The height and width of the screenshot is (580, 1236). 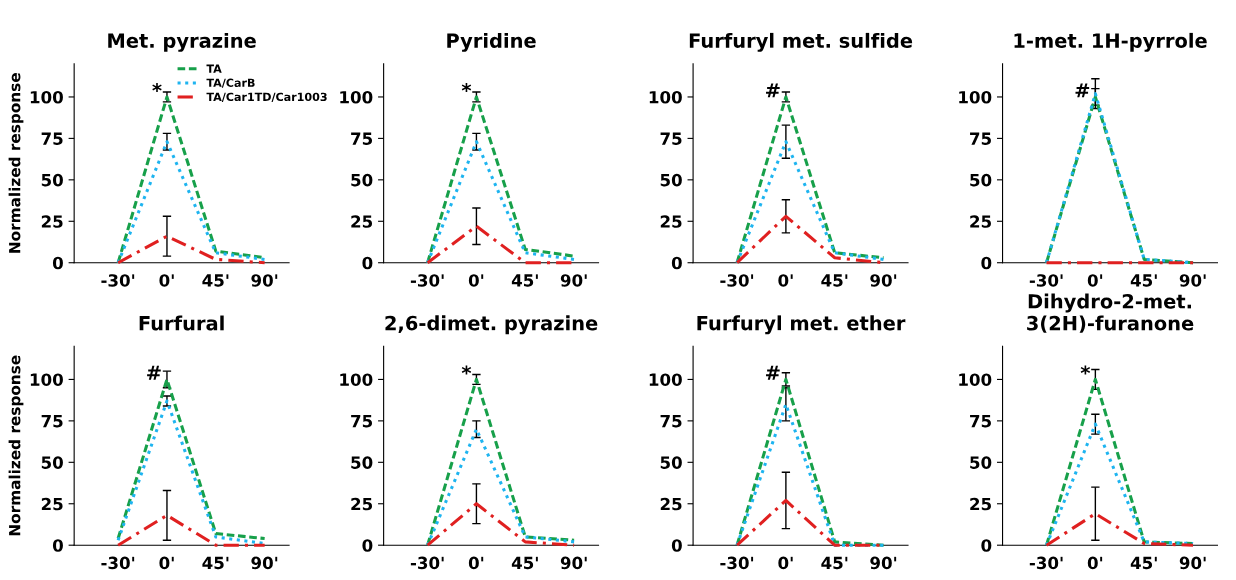 I want to click on legend-label: TA, so click(x=214, y=68).